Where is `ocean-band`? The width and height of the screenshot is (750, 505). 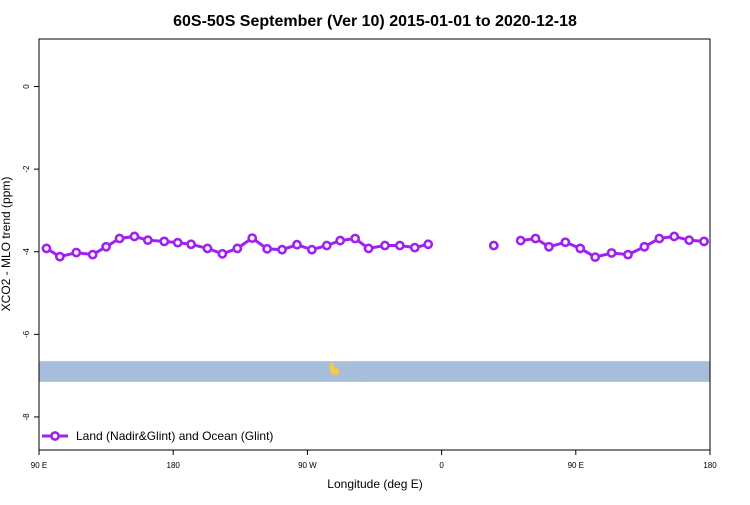
ocean-band is located at coordinates (374, 371).